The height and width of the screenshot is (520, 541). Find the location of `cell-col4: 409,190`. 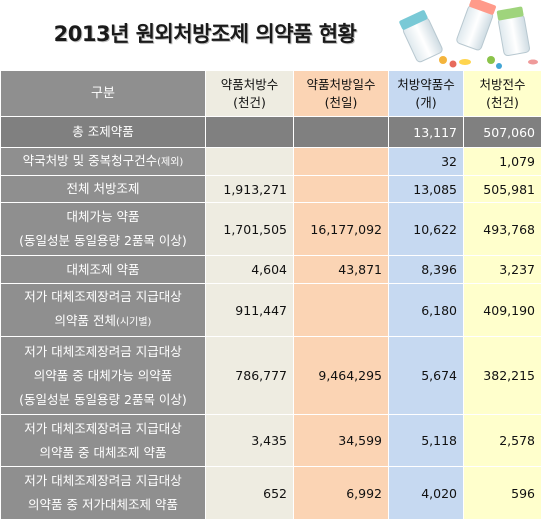

cell-col4: 409,190 is located at coordinates (502, 310).